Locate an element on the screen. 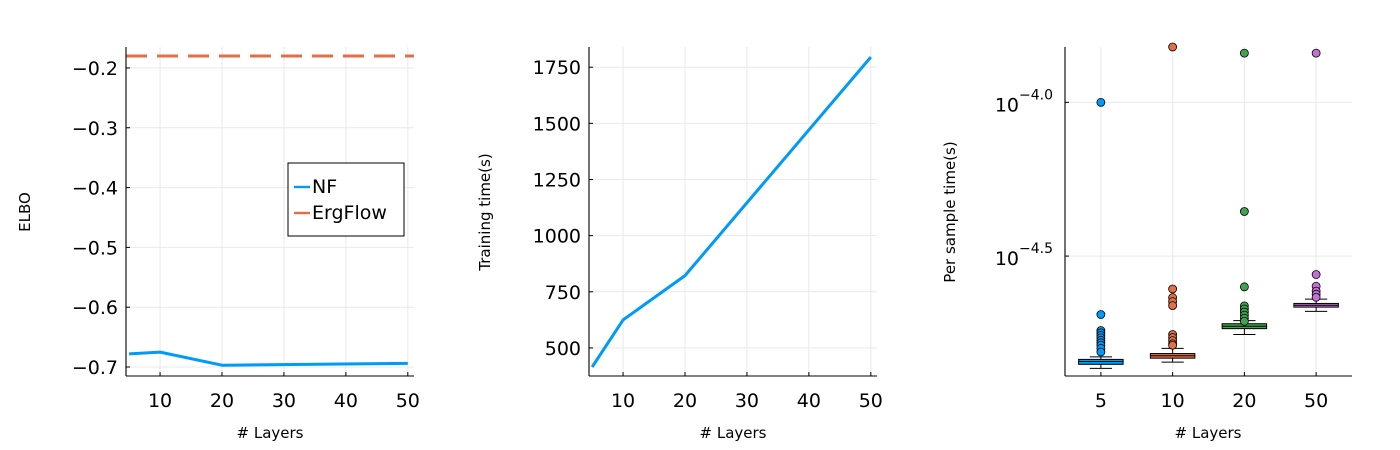  training-time-series is located at coordinates (731, 212).